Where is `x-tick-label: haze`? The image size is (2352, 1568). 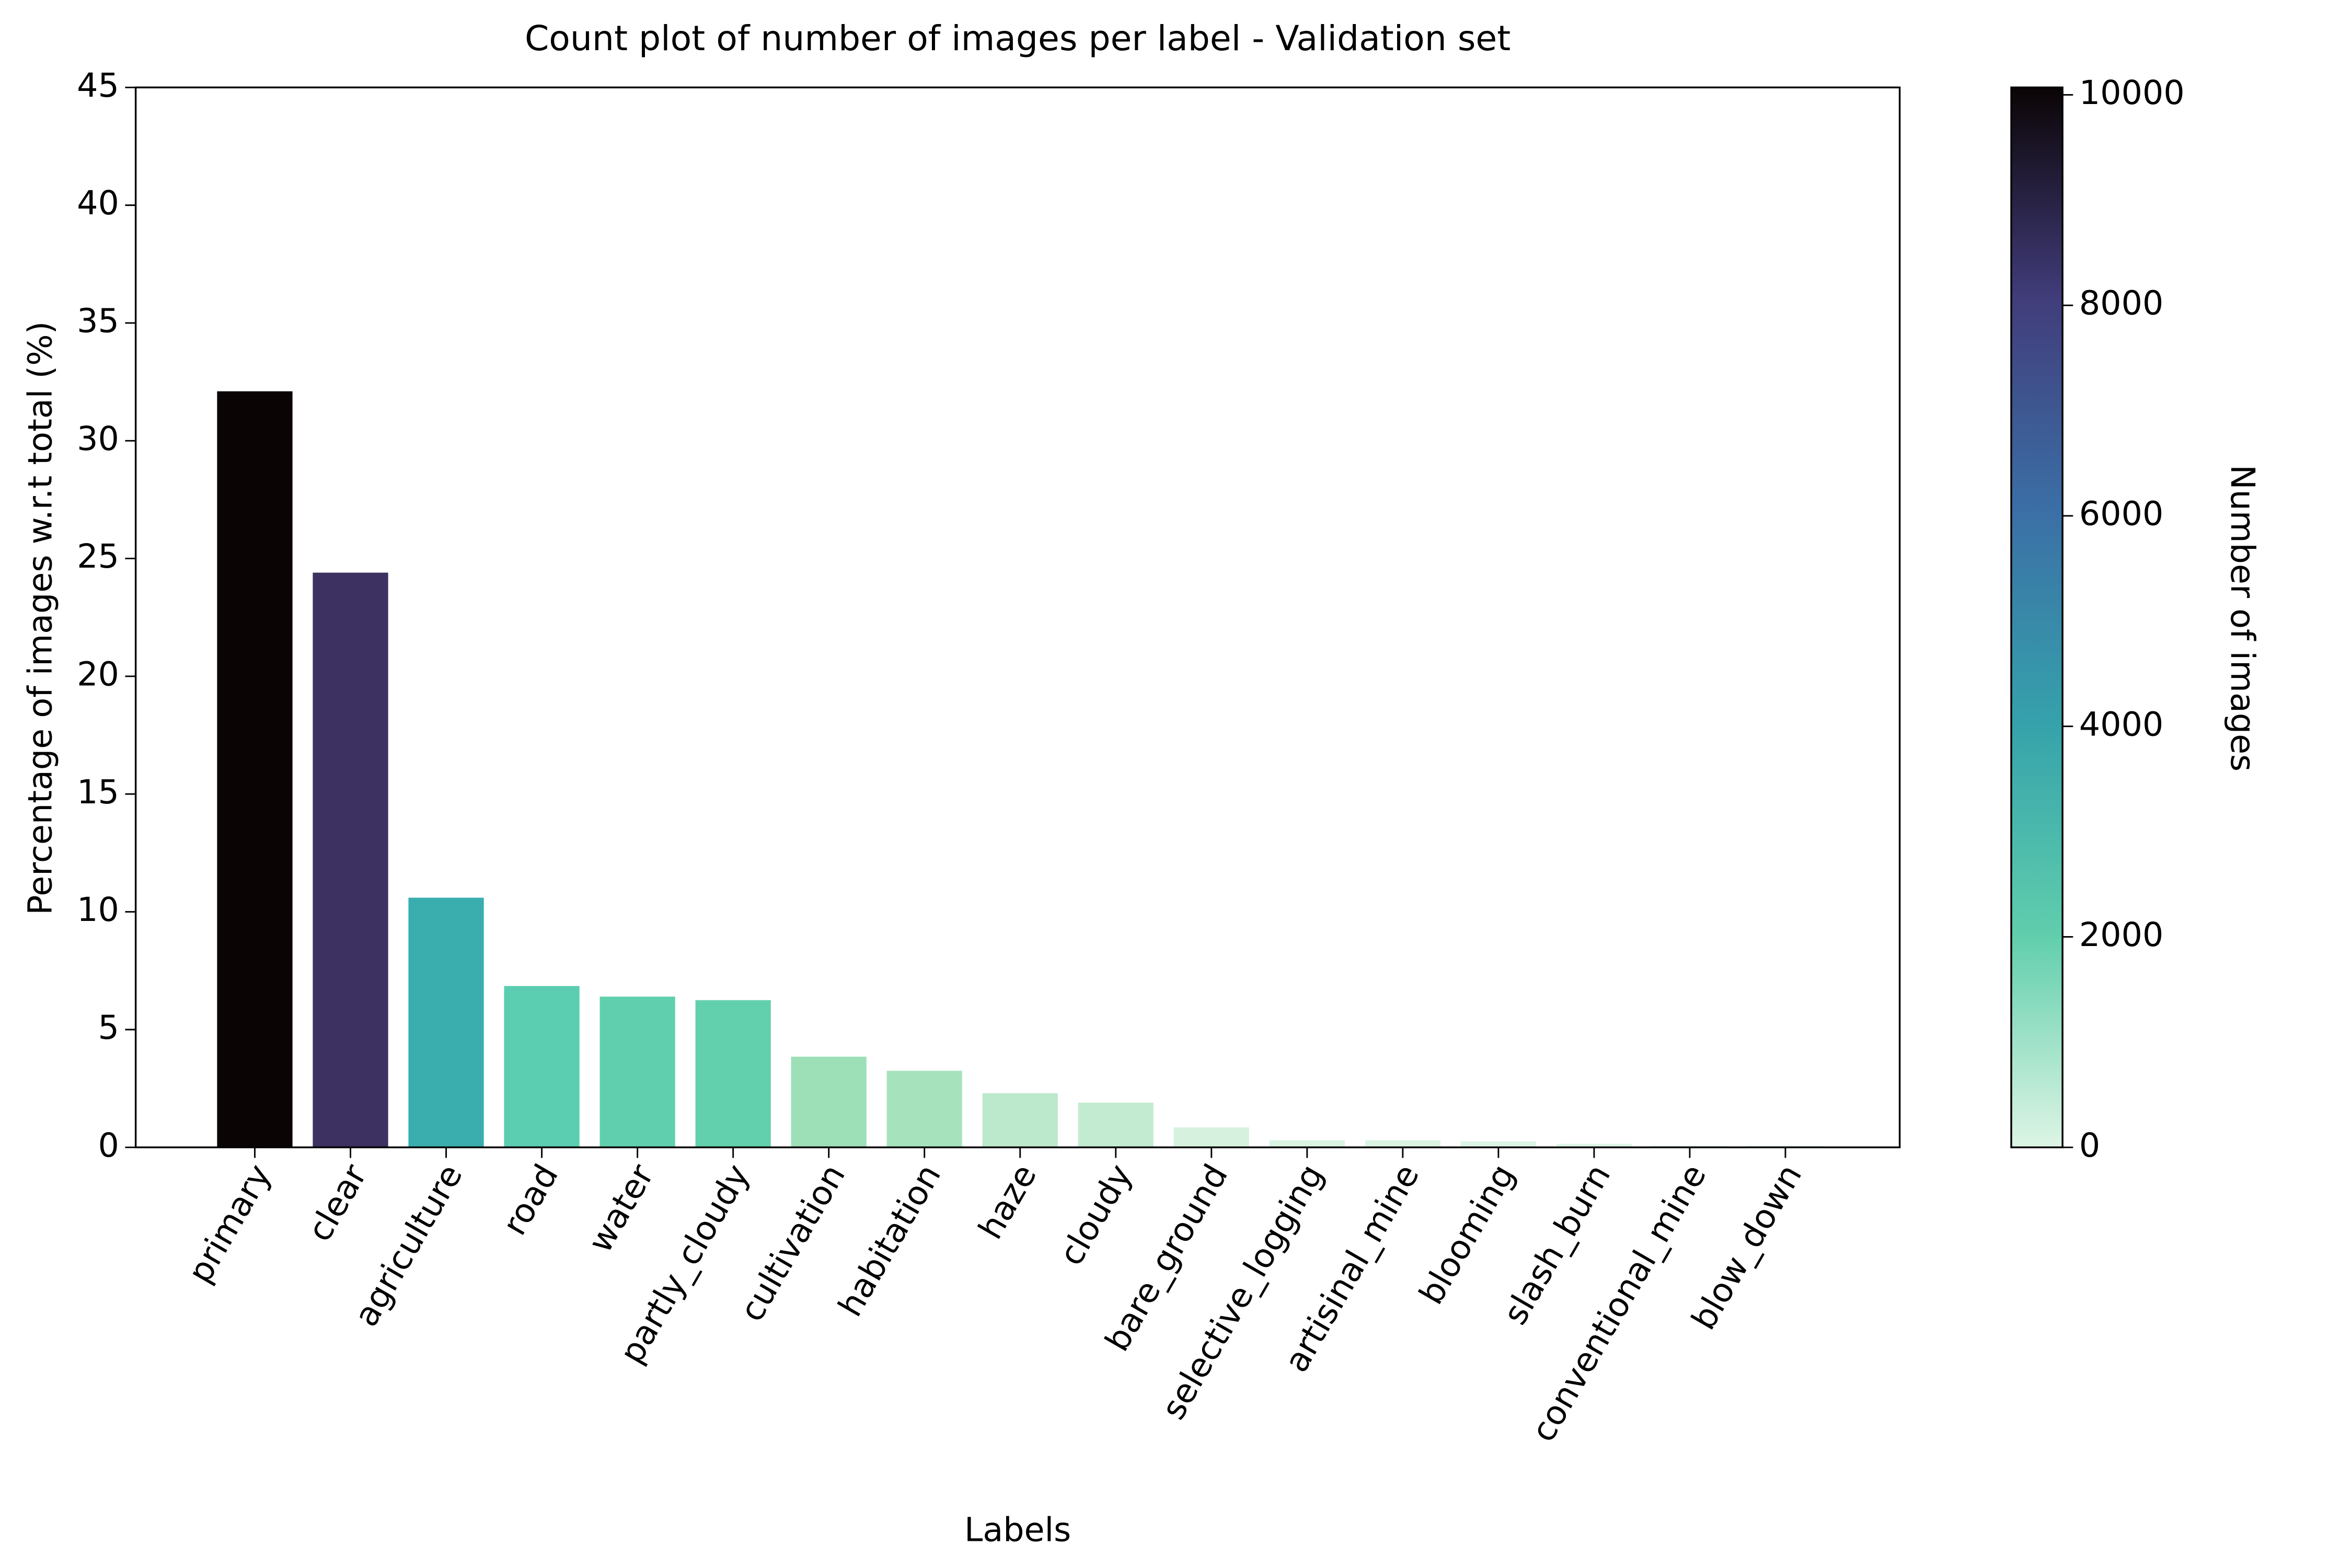 x-tick-label: haze is located at coordinates (1007, 1202).